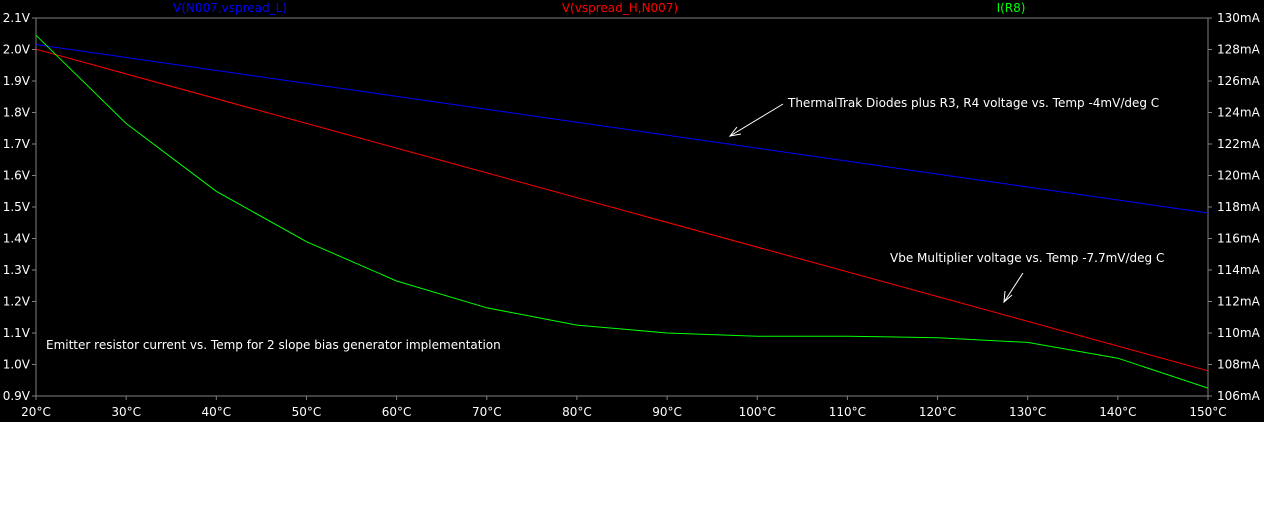 The height and width of the screenshot is (525, 1264). I want to click on y-right-tick-label: 114mA, so click(1239, 270).